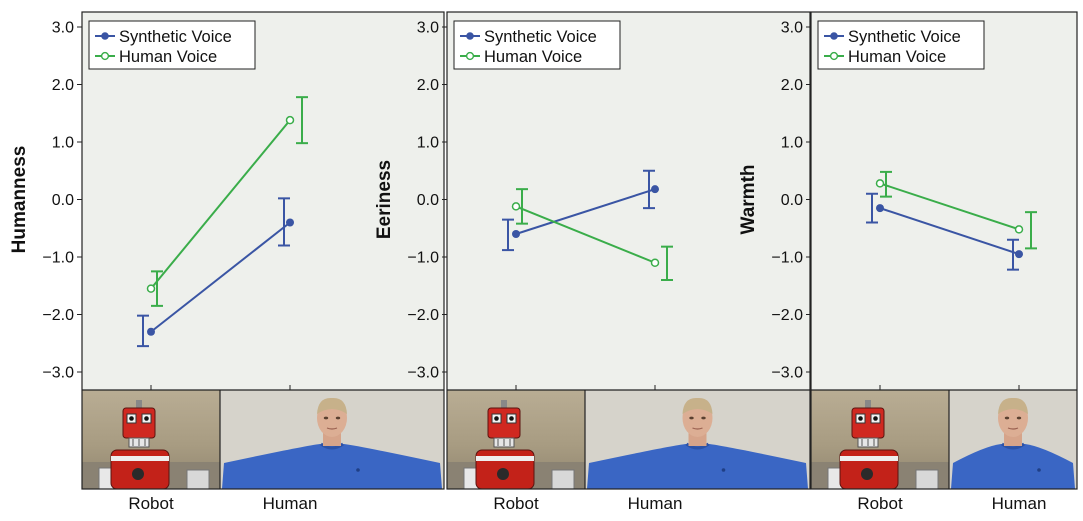 The image size is (1083, 521). Describe the element at coordinates (19, 200) in the screenshot. I see `y-axis-label: Humanness` at that location.